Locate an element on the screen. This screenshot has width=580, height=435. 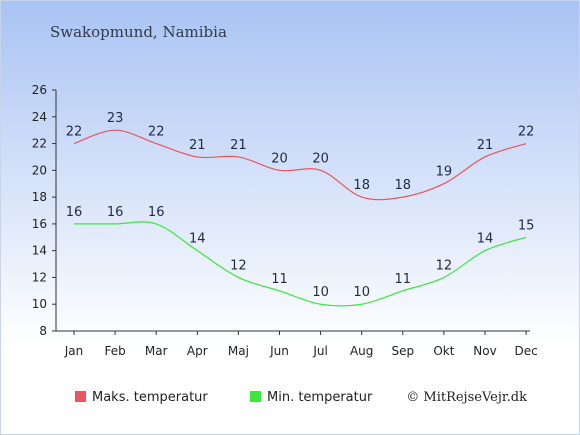
copyright-text: © MitRejseVejr.dk is located at coordinates (466, 397).